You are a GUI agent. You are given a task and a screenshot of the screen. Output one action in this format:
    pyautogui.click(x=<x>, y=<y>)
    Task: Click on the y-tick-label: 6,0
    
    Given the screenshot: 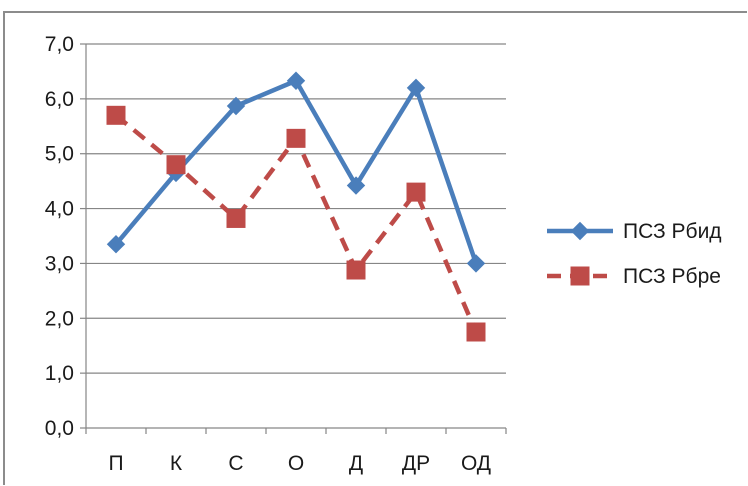 What is the action you would take?
    pyautogui.click(x=59, y=99)
    